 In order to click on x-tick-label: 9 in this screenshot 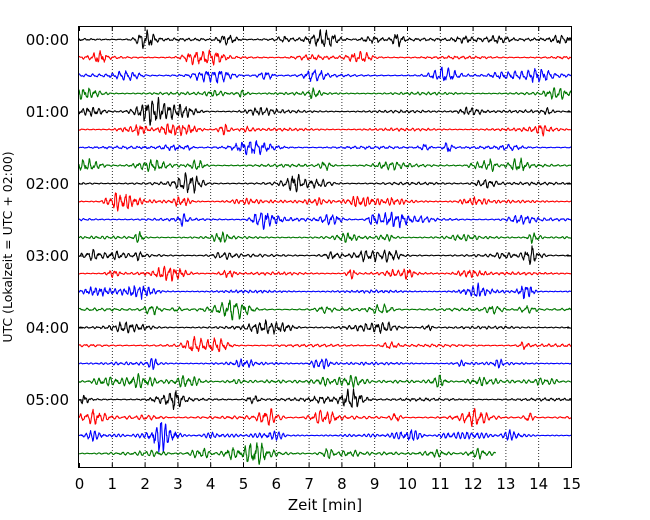, I will do `click(375, 484)`.